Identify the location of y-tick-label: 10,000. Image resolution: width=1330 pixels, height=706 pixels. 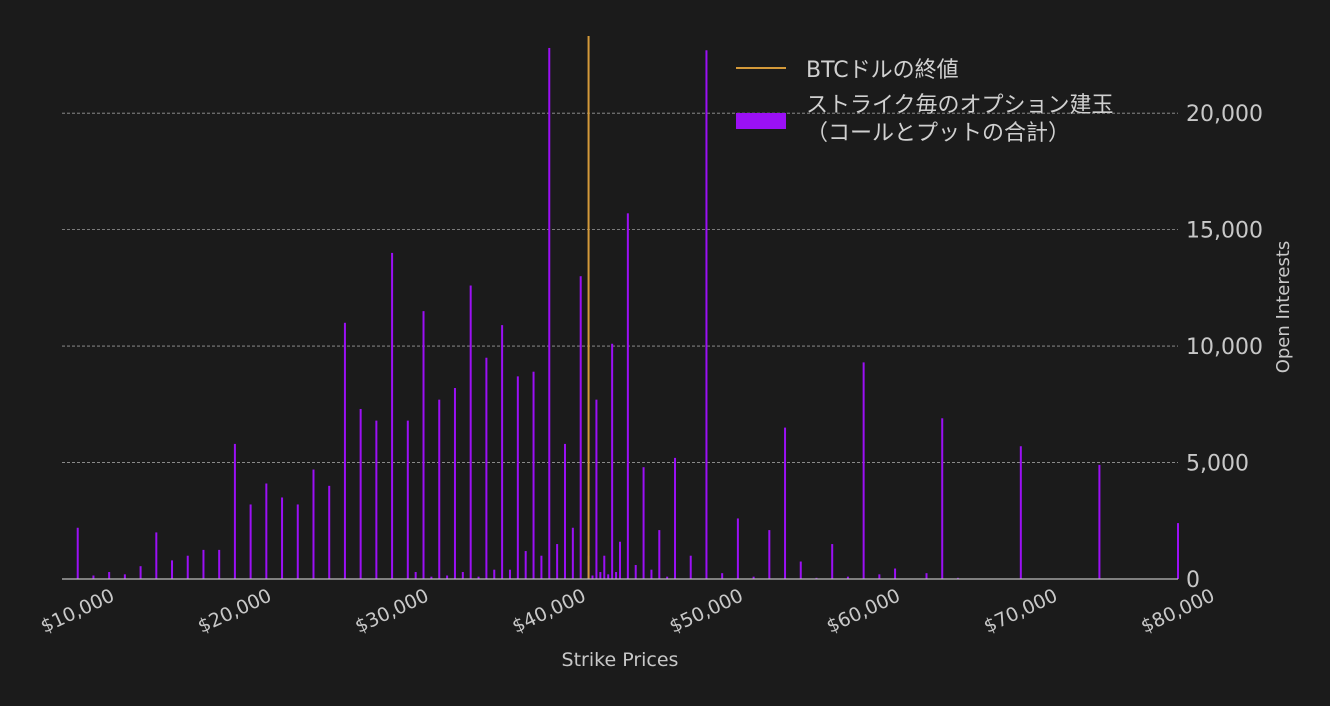
(1224, 347).